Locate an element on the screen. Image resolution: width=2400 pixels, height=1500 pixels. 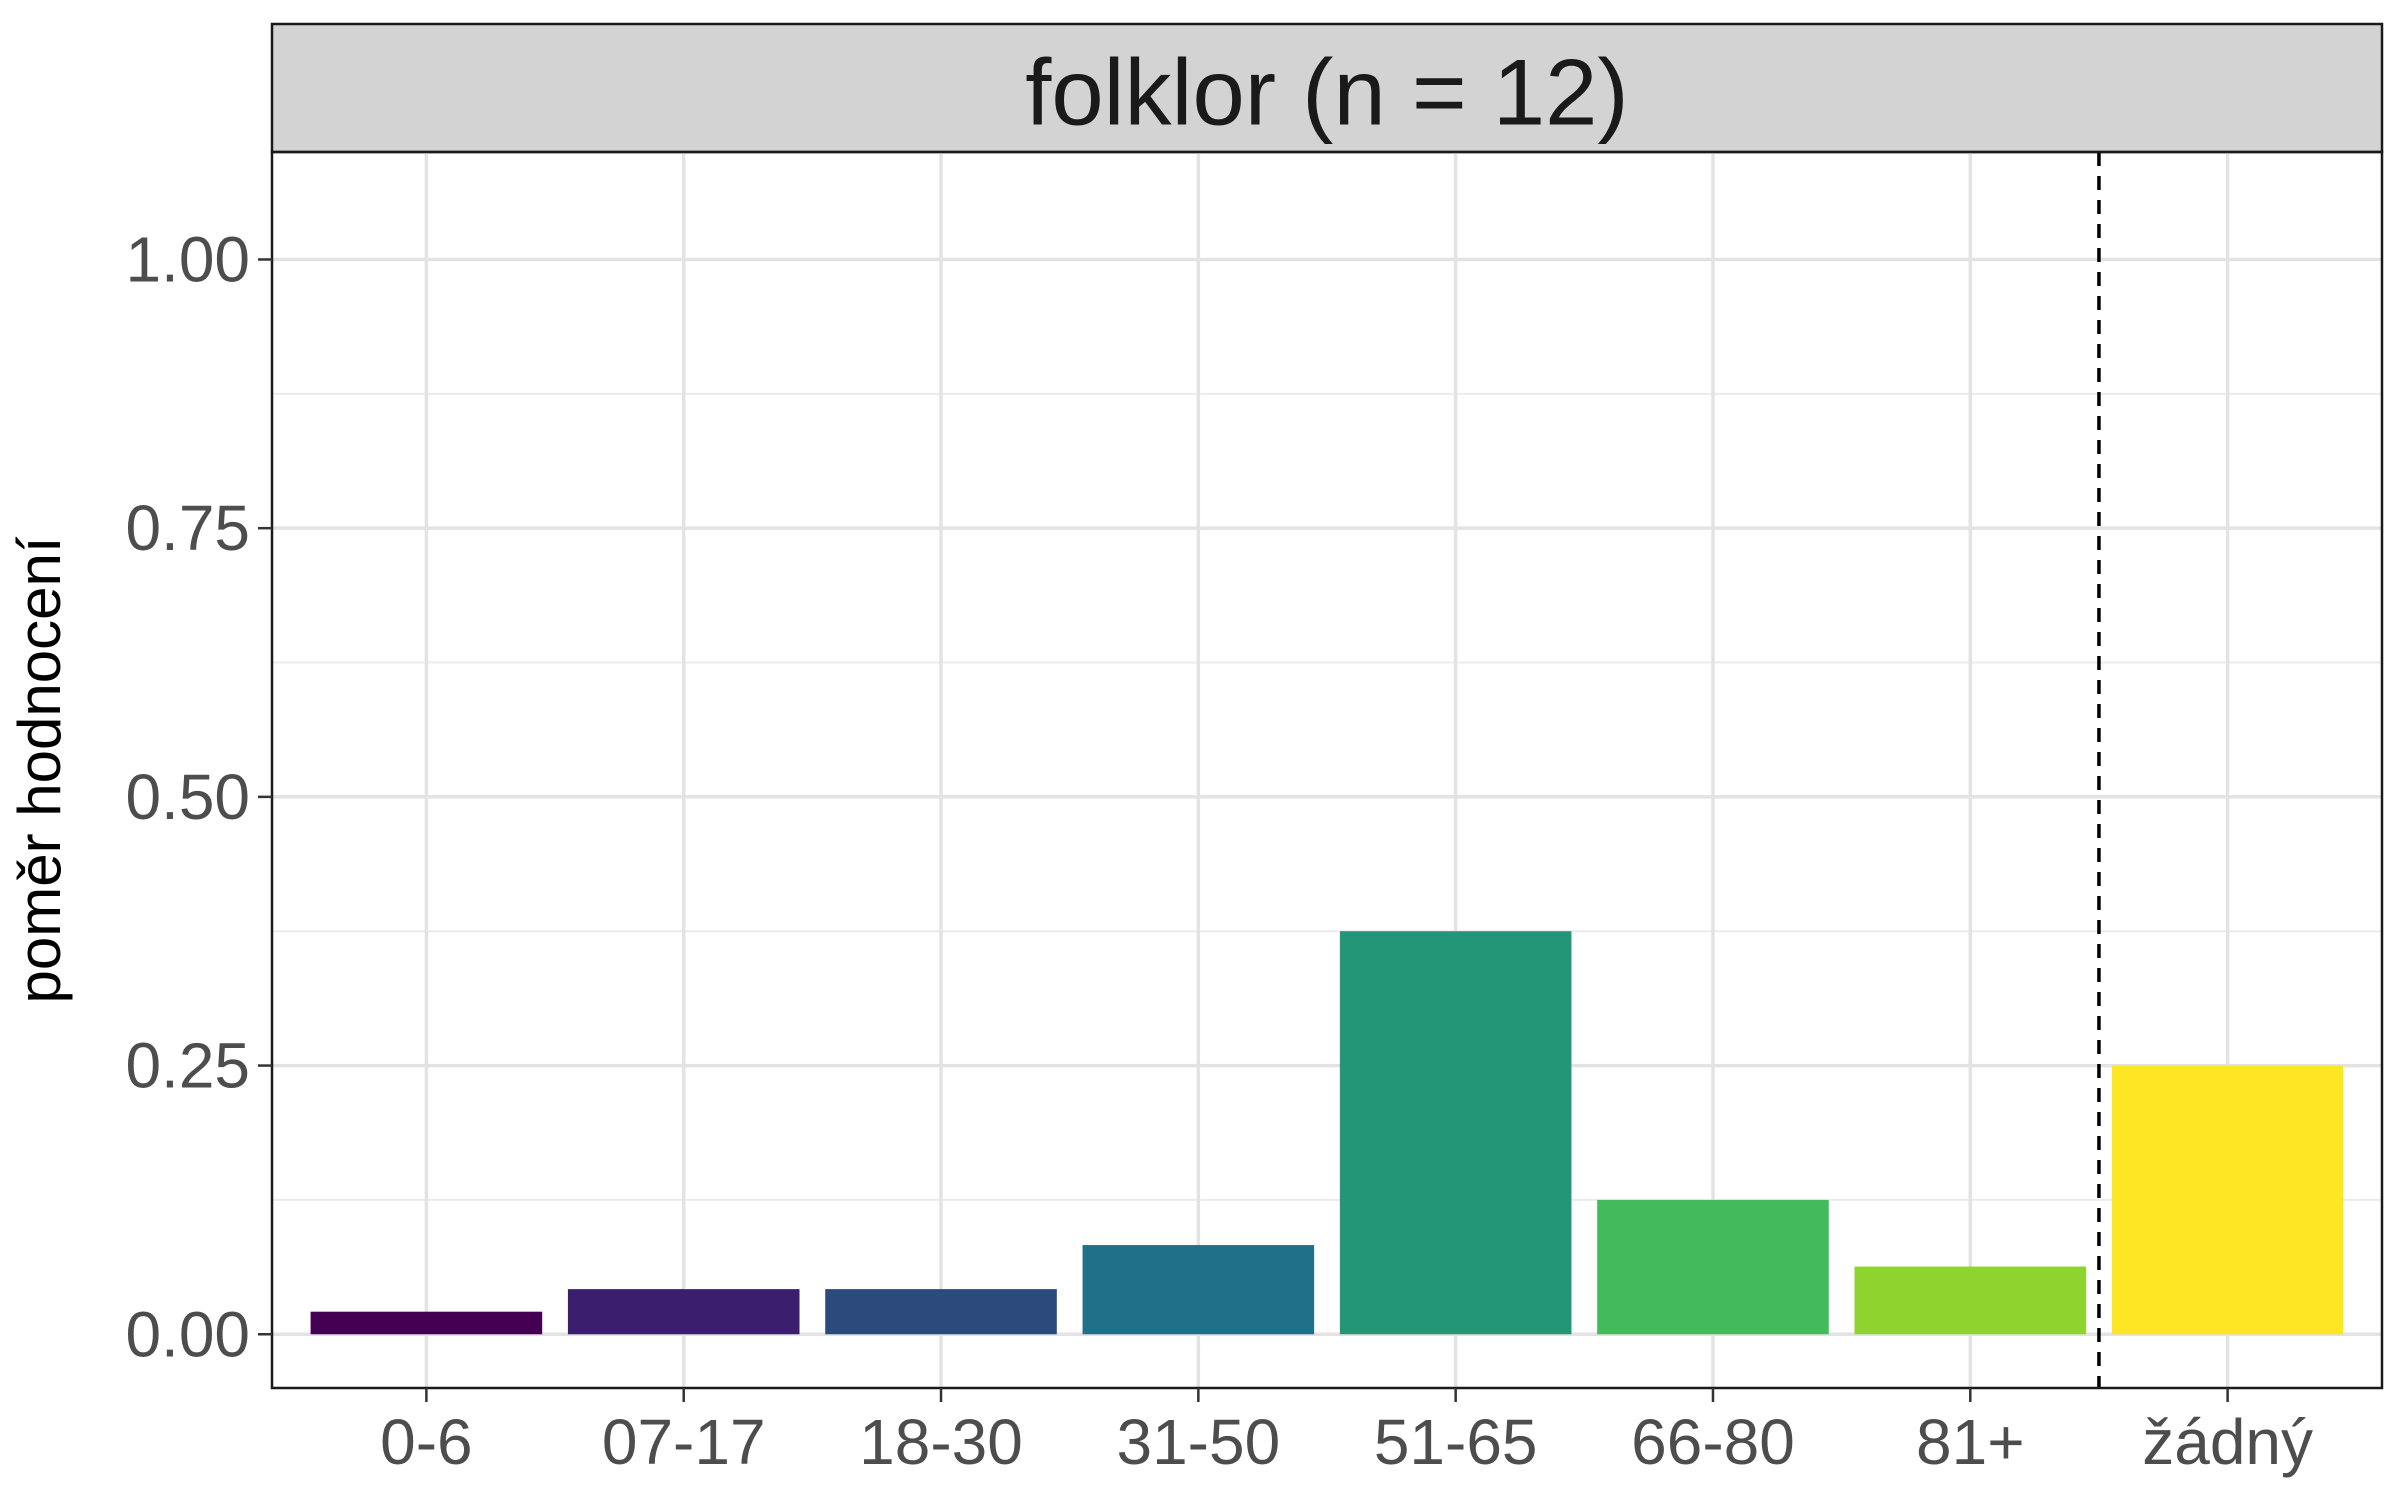
x-axis: 0-6 07-17 18-30 31-50 51-65 66-80 81+ žádný is located at coordinates (1346, 1433).